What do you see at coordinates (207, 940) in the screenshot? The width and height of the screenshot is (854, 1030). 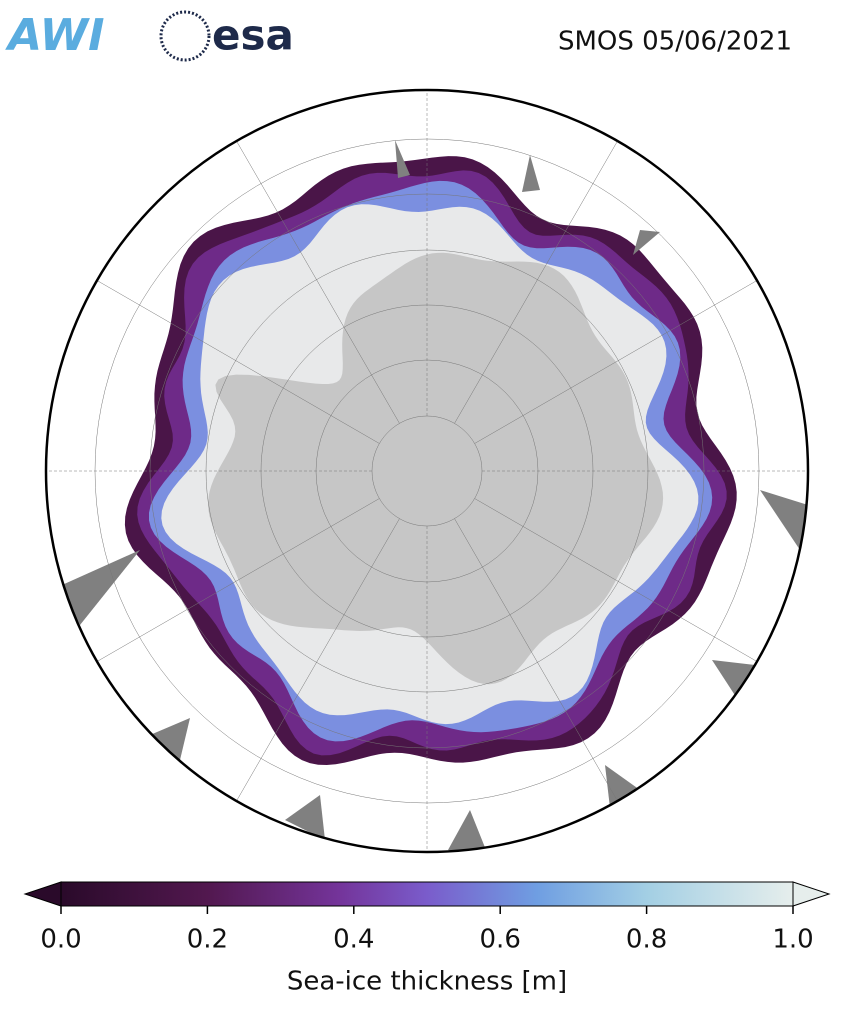 I see `colorbar-tick-label: 0.2` at bounding box center [207, 940].